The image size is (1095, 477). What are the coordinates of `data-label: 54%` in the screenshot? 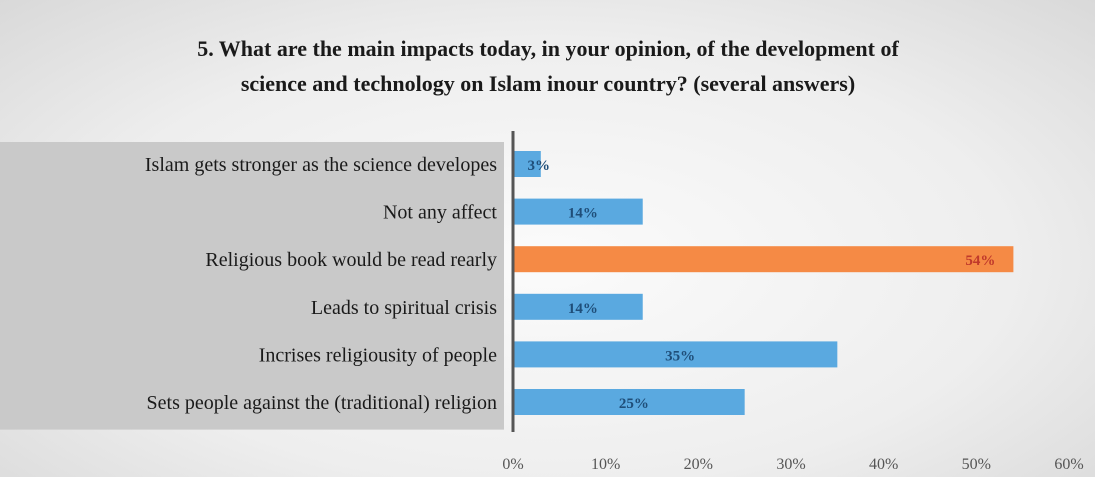 It's located at (980, 261).